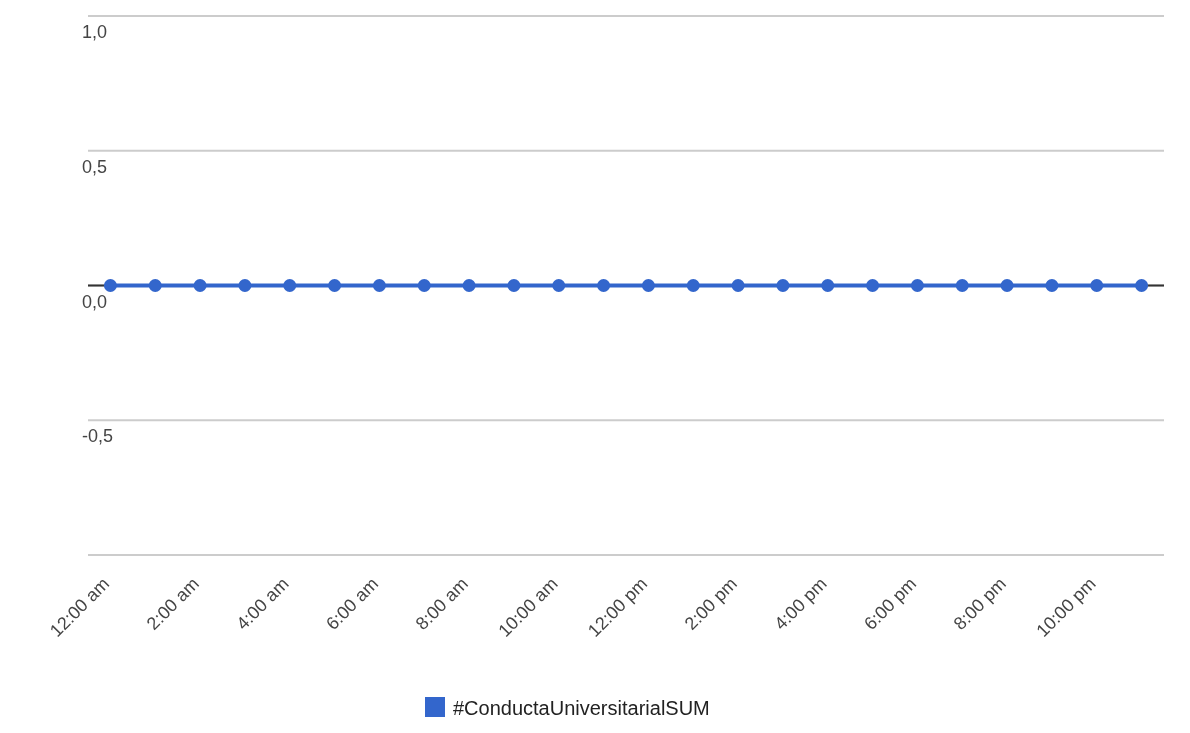 This screenshot has width=1190, height=733. I want to click on x-tick-label: 4:00 pm, so click(800, 603).